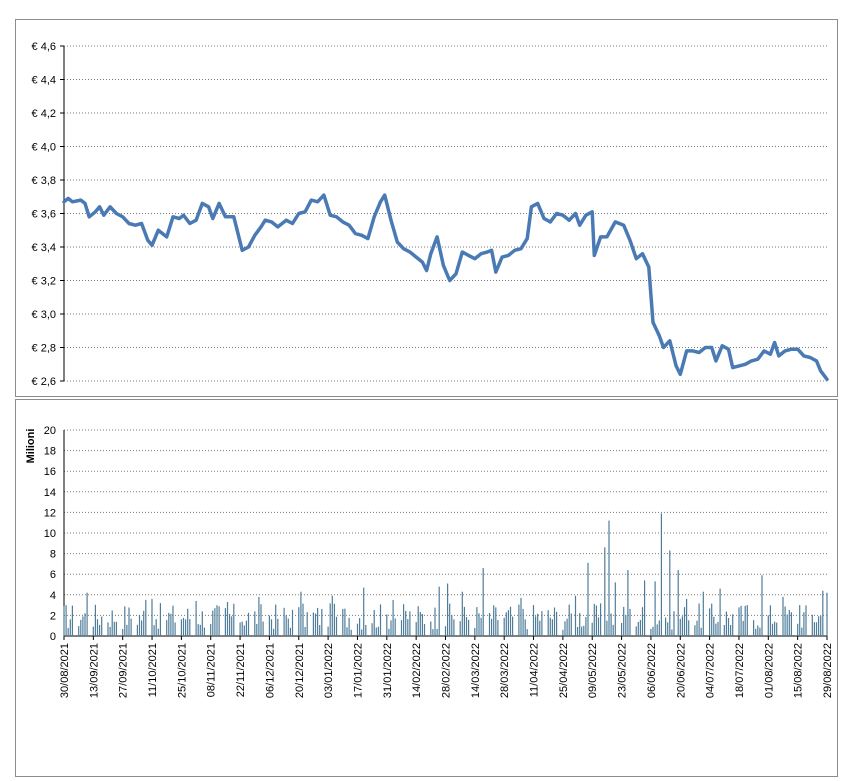  What do you see at coordinates (388, 670) in the screenshot?
I see `volume-x-tick-label: 31/01/2022` at bounding box center [388, 670].